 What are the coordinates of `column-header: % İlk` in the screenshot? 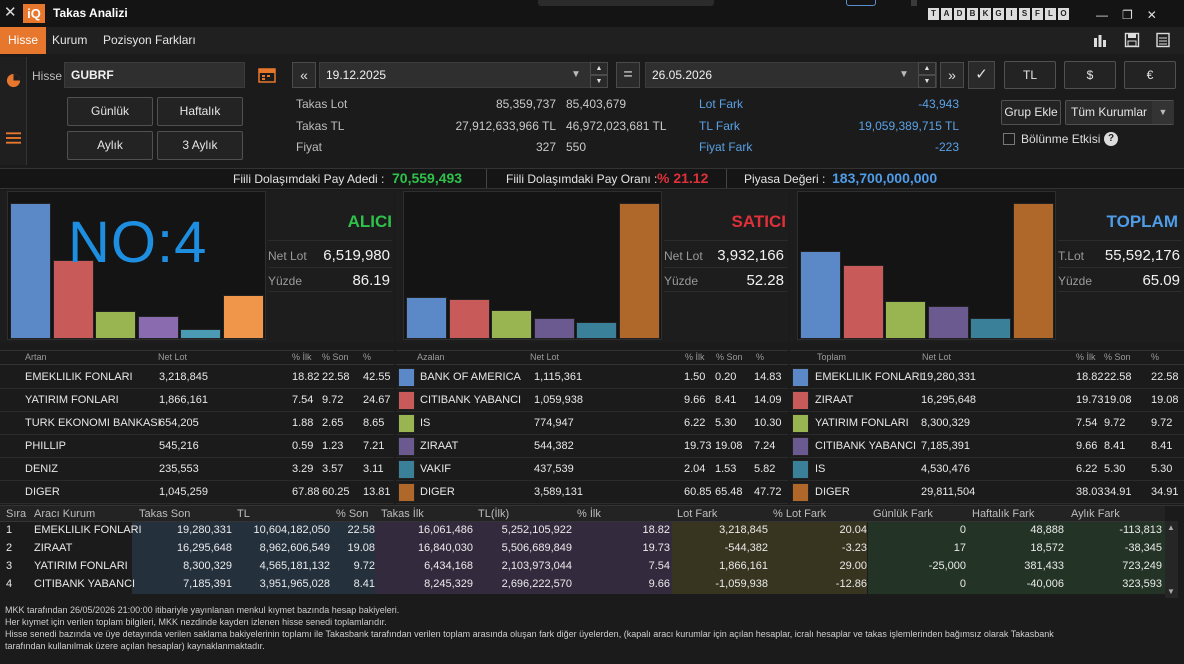 It's located at (589, 514).